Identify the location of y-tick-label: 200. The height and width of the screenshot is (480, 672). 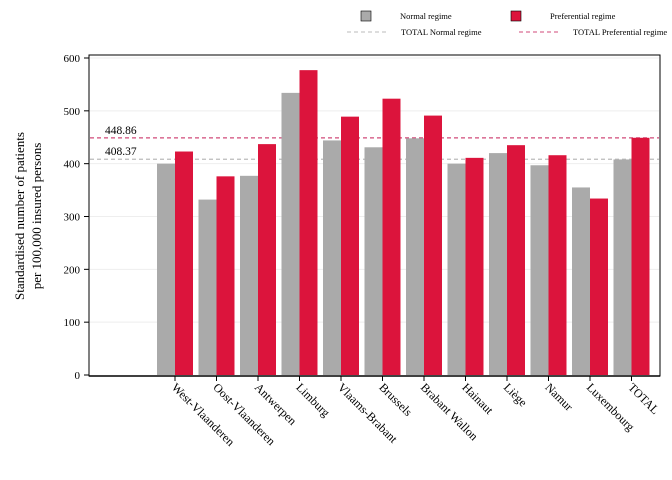
(72, 270).